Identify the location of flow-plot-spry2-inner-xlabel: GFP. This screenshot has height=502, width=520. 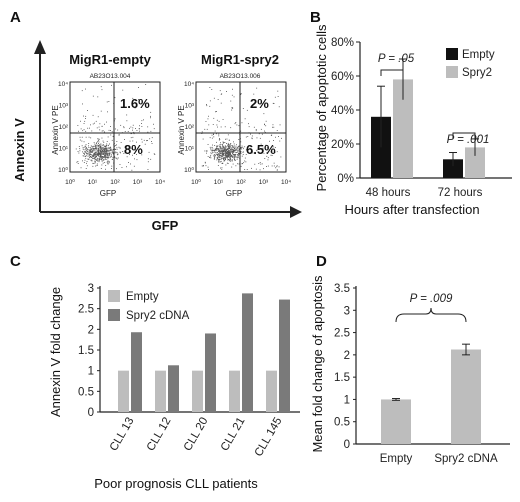
(234, 193).